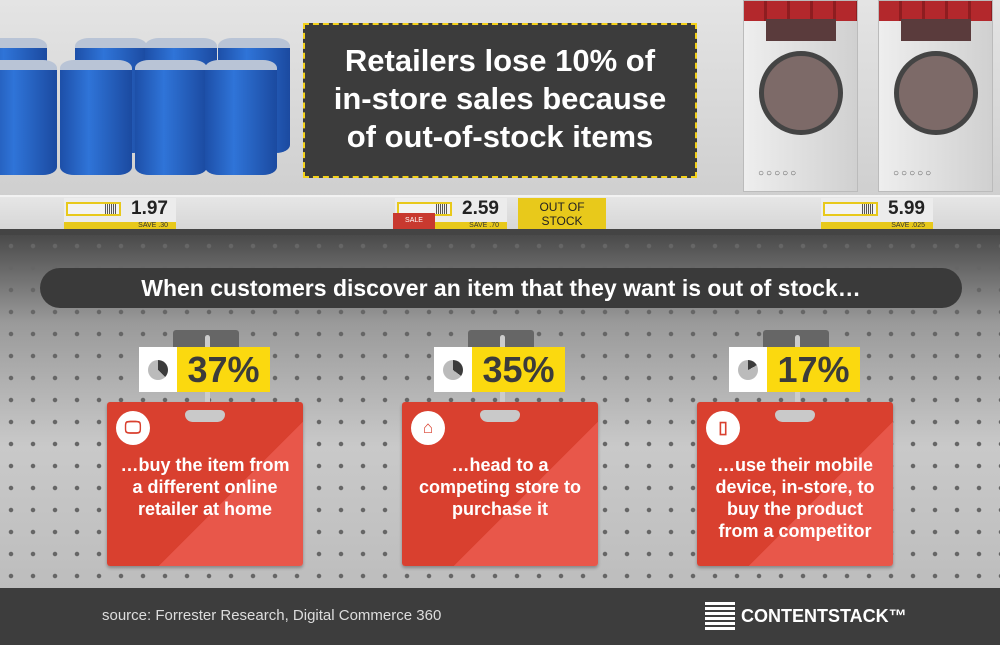 The width and height of the screenshot is (1000, 645). What do you see at coordinates (562, 214) in the screenshot?
I see `out-of-stock-tag: OUT OF STOCK` at bounding box center [562, 214].